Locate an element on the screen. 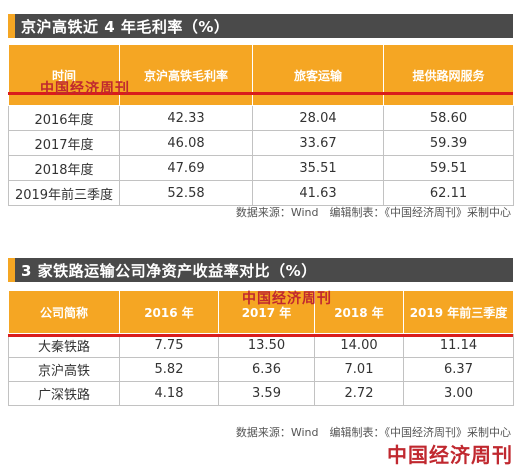 This screenshot has height=472, width=521. cell: 59.39 is located at coordinates (448, 143).